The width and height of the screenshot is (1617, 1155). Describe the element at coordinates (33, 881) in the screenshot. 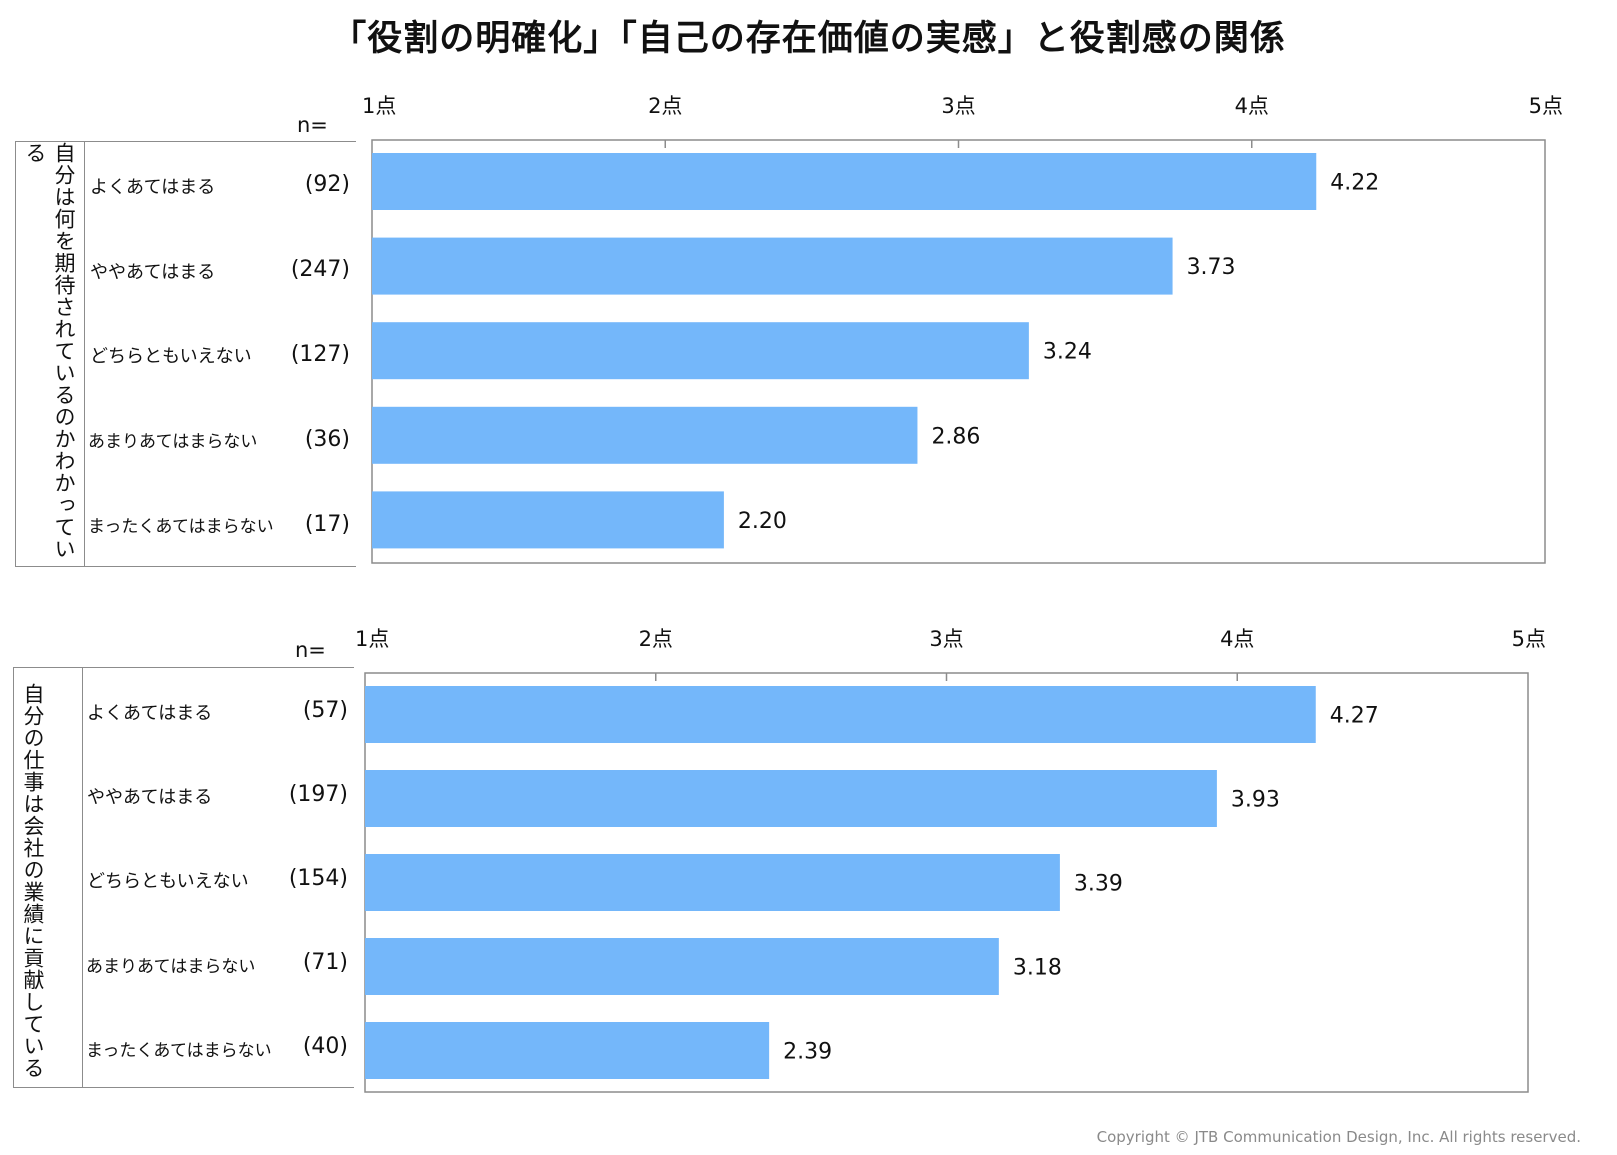

I see `group-label: 自分の仕事は会社の業績に貢献している` at that location.